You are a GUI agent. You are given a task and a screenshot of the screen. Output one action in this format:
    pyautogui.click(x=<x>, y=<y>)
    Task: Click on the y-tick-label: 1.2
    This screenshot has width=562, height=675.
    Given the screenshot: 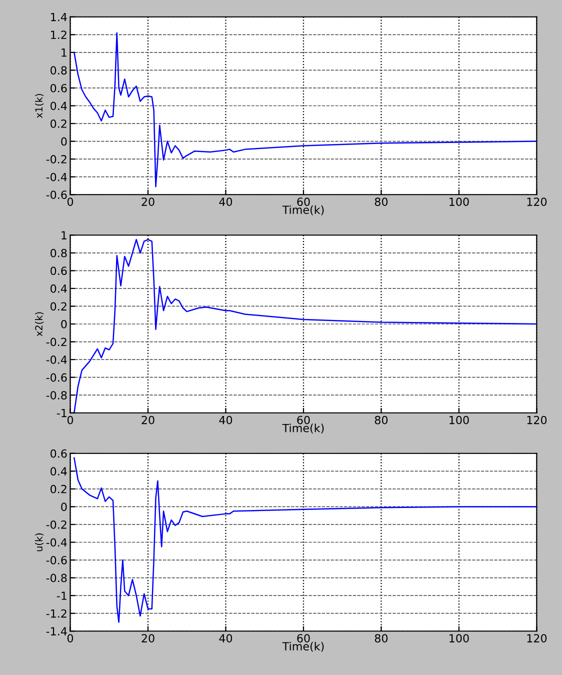 What is the action you would take?
    pyautogui.click(x=58, y=34)
    